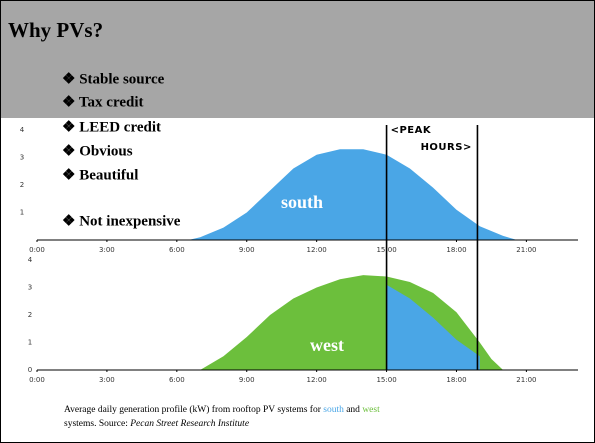  I want to click on bullet: ❖ LEED credit, so click(111, 127).